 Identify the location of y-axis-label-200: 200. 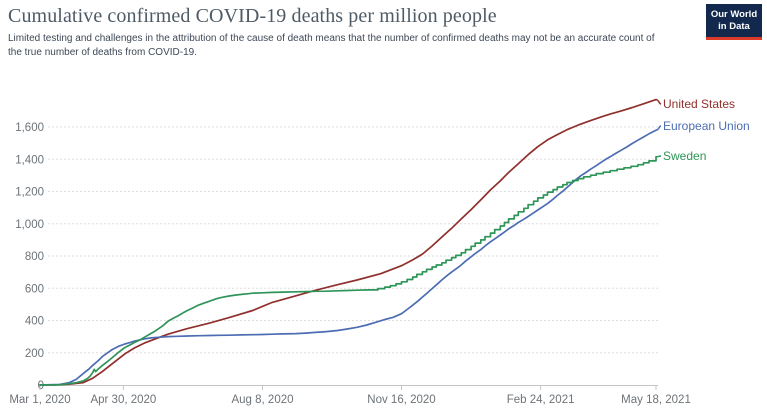
(34, 354).